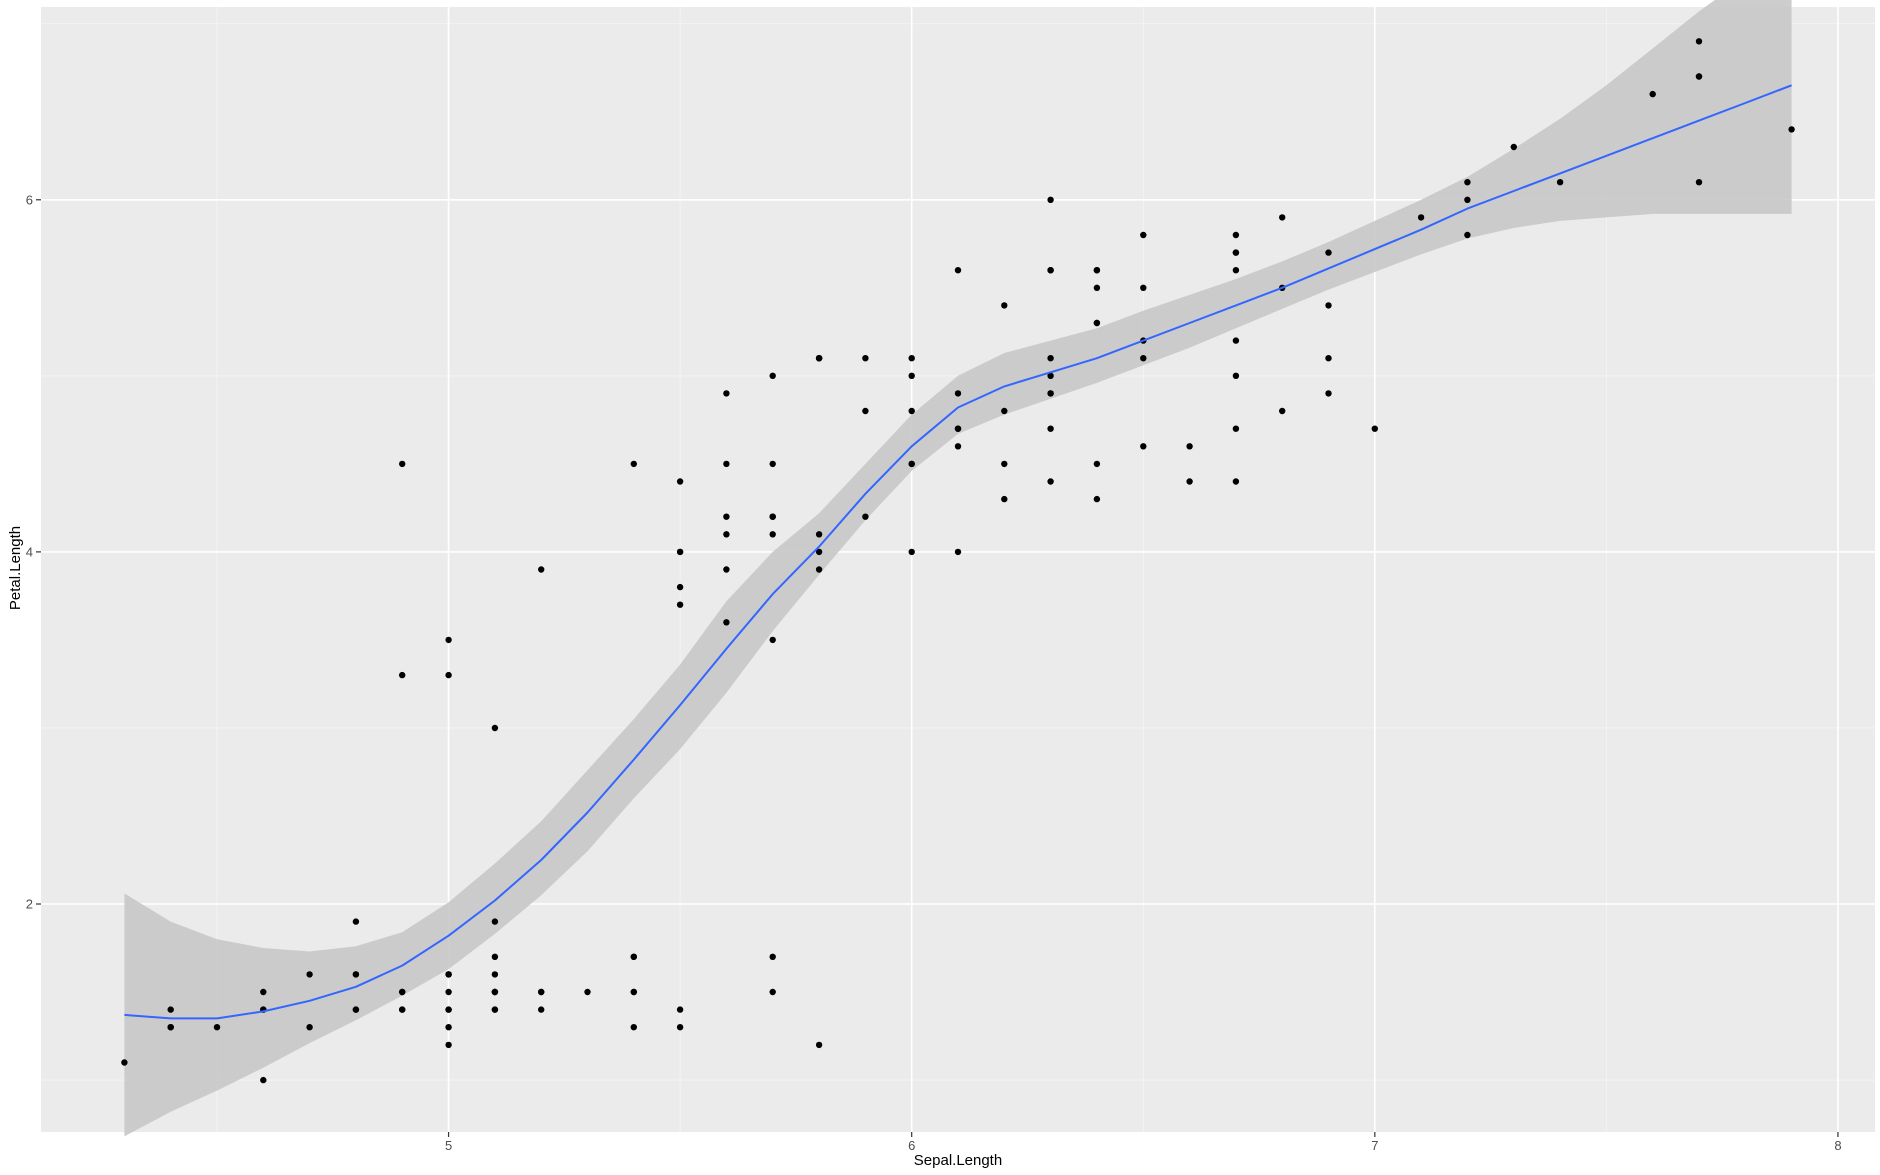 The image size is (1880, 1175). What do you see at coordinates (33, 552) in the screenshot?
I see `y-axis: 2 4 6` at bounding box center [33, 552].